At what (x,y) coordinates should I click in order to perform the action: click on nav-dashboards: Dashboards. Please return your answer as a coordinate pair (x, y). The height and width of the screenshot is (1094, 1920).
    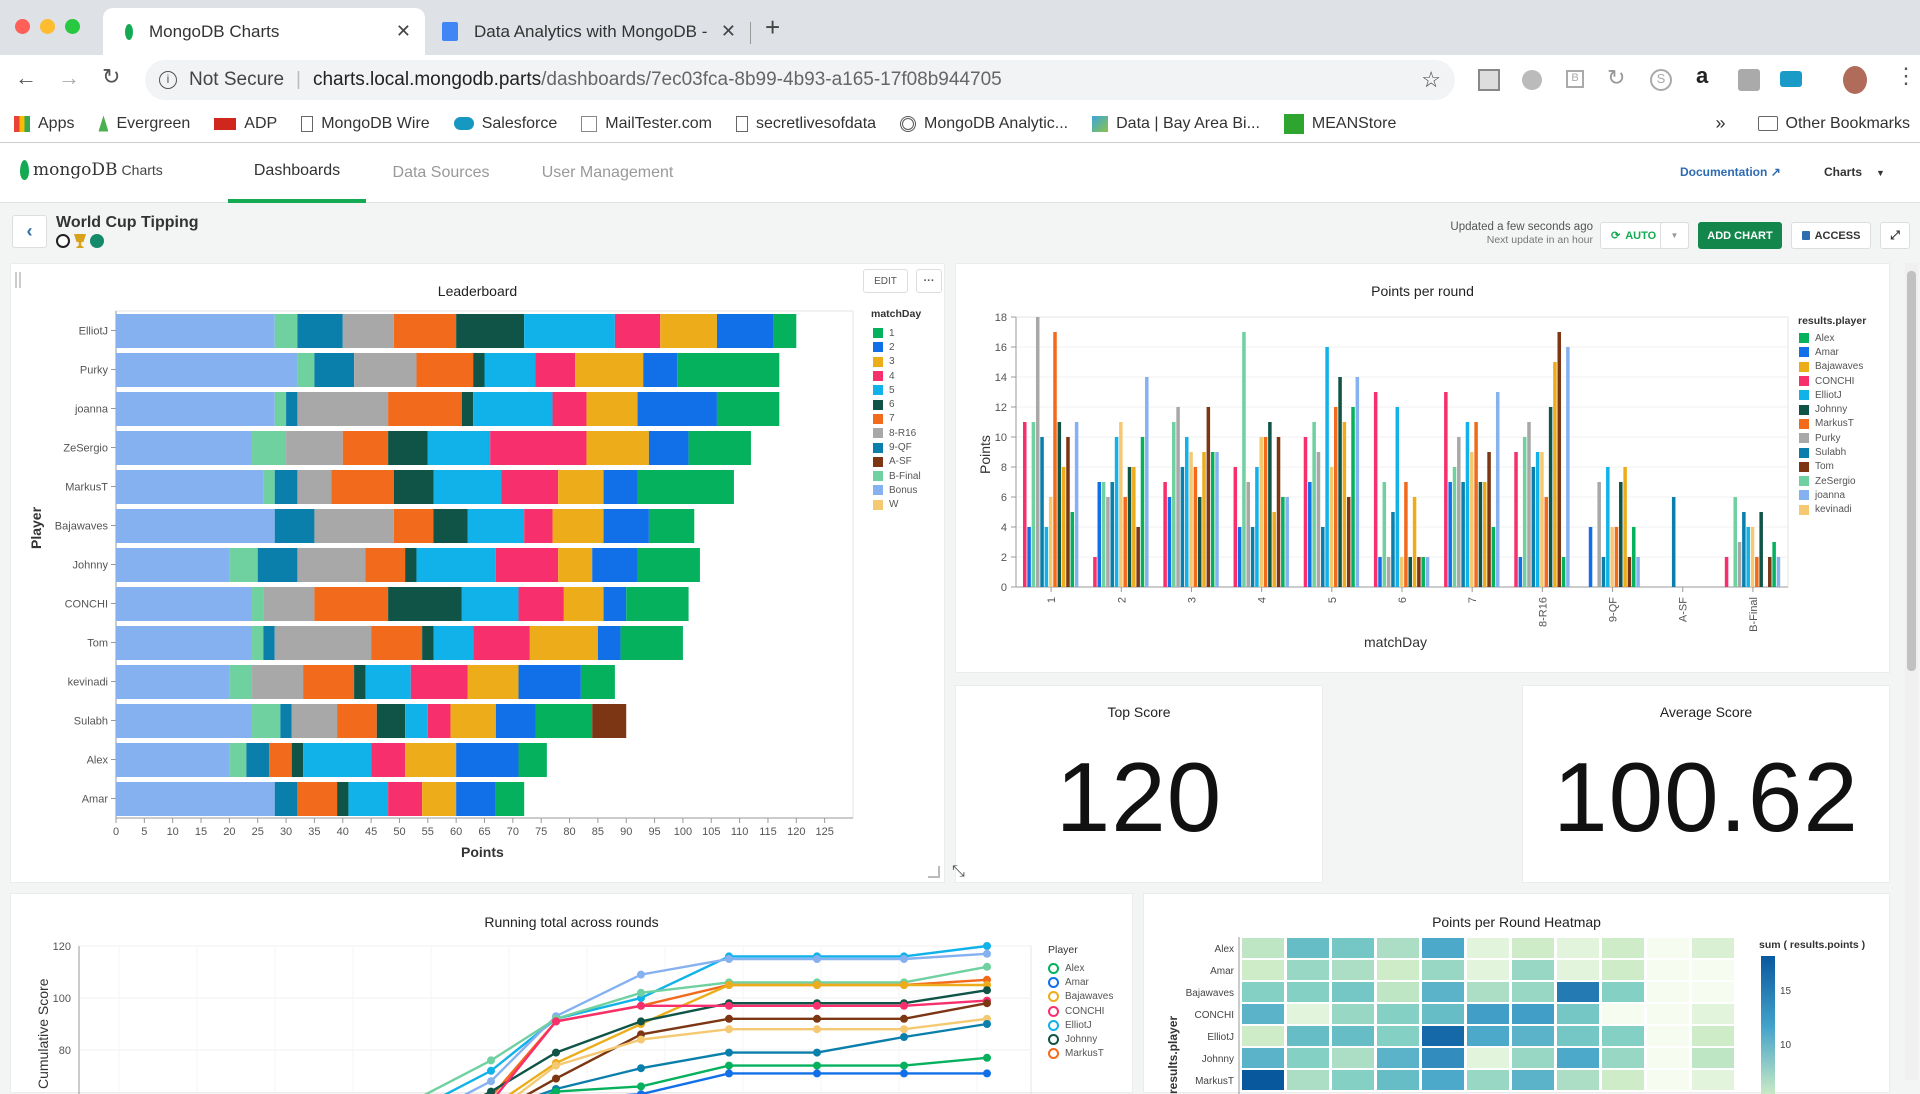
    Looking at the image, I should click on (297, 173).